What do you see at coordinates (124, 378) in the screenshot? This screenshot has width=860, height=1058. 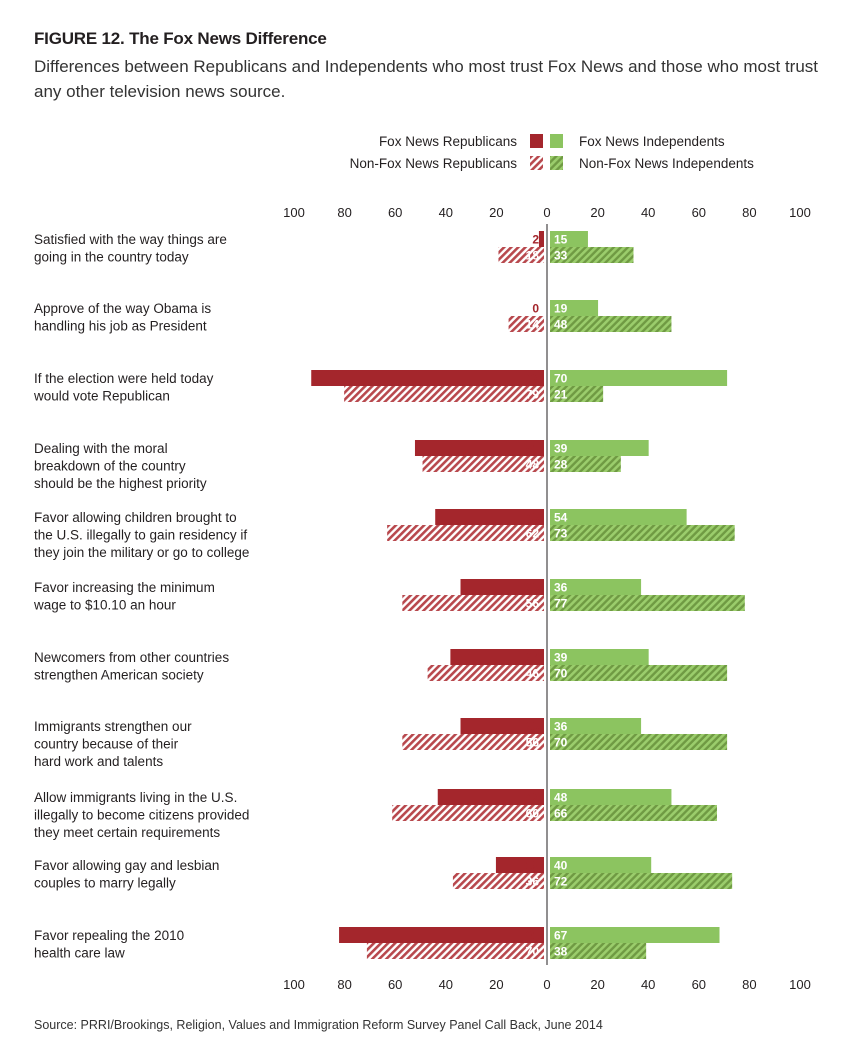 I see `category-label: If the election were held today` at bounding box center [124, 378].